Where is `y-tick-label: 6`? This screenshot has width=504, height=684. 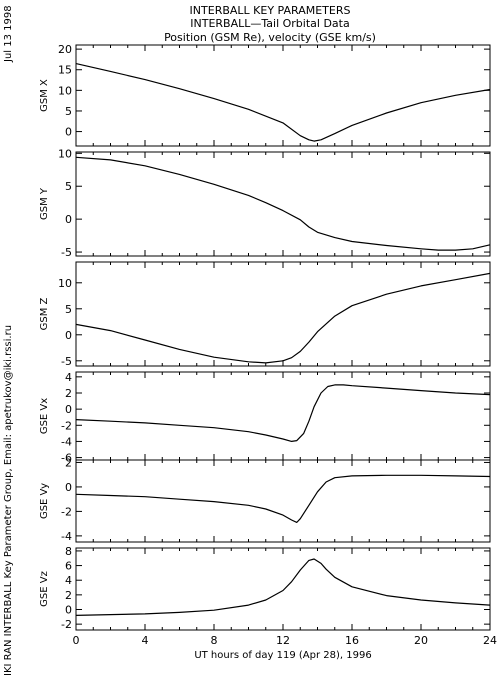
y-tick-label: 6 is located at coordinates (68, 566).